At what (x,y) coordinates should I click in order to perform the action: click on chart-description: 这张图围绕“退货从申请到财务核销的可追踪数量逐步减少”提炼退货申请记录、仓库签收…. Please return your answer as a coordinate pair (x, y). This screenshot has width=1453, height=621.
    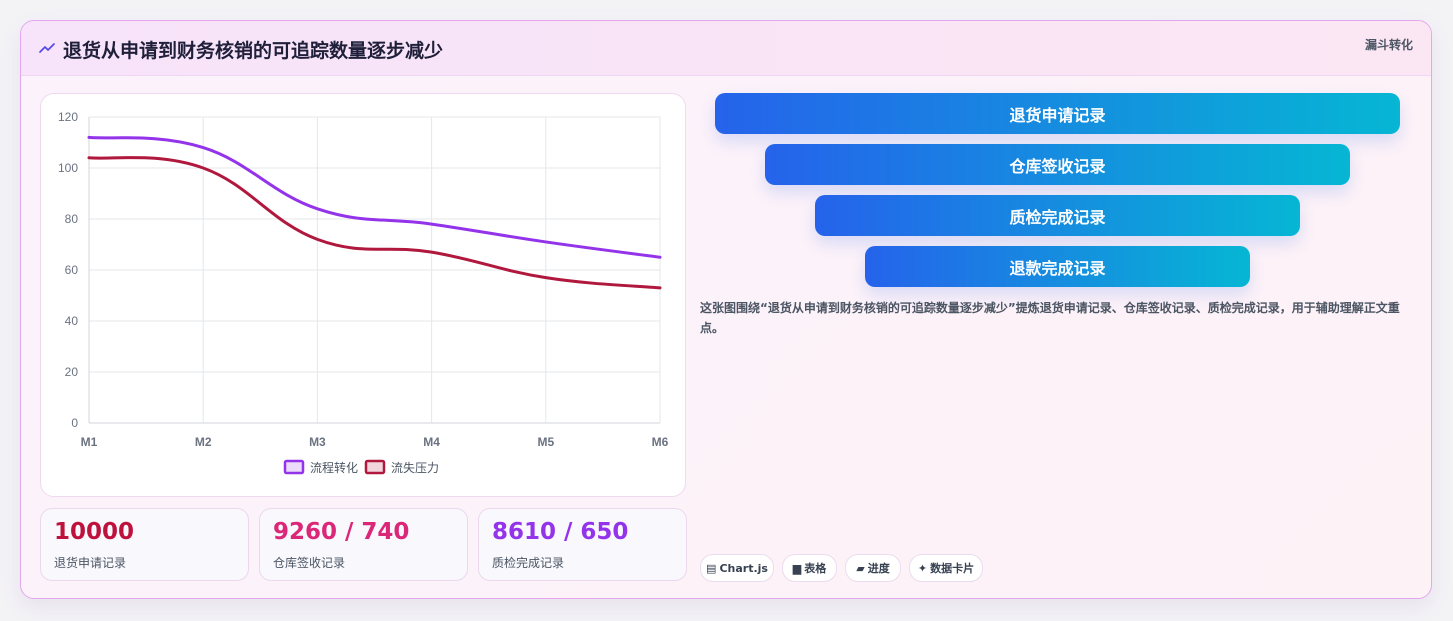
    Looking at the image, I should click on (1050, 318).